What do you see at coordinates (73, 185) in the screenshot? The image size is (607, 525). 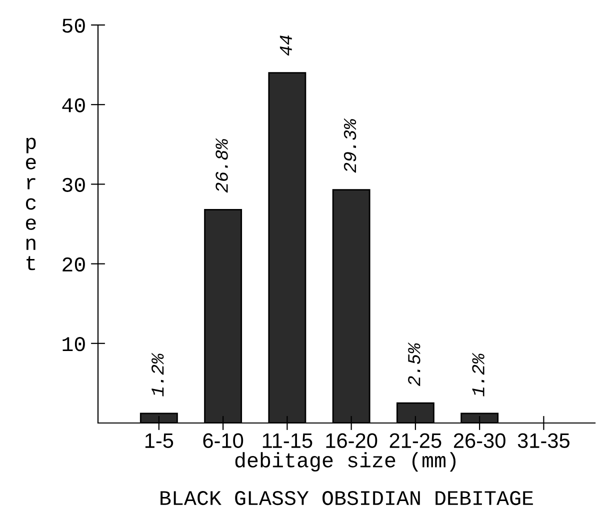 I see `y-tick-label: 30` at bounding box center [73, 185].